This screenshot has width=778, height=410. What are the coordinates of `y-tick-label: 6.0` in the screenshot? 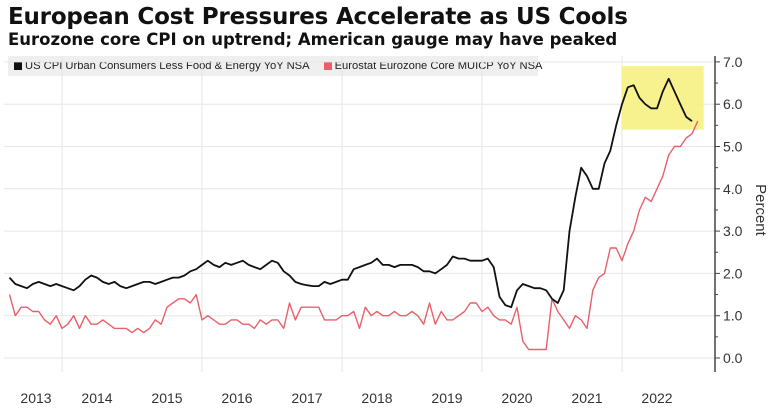 It's located at (733, 104).